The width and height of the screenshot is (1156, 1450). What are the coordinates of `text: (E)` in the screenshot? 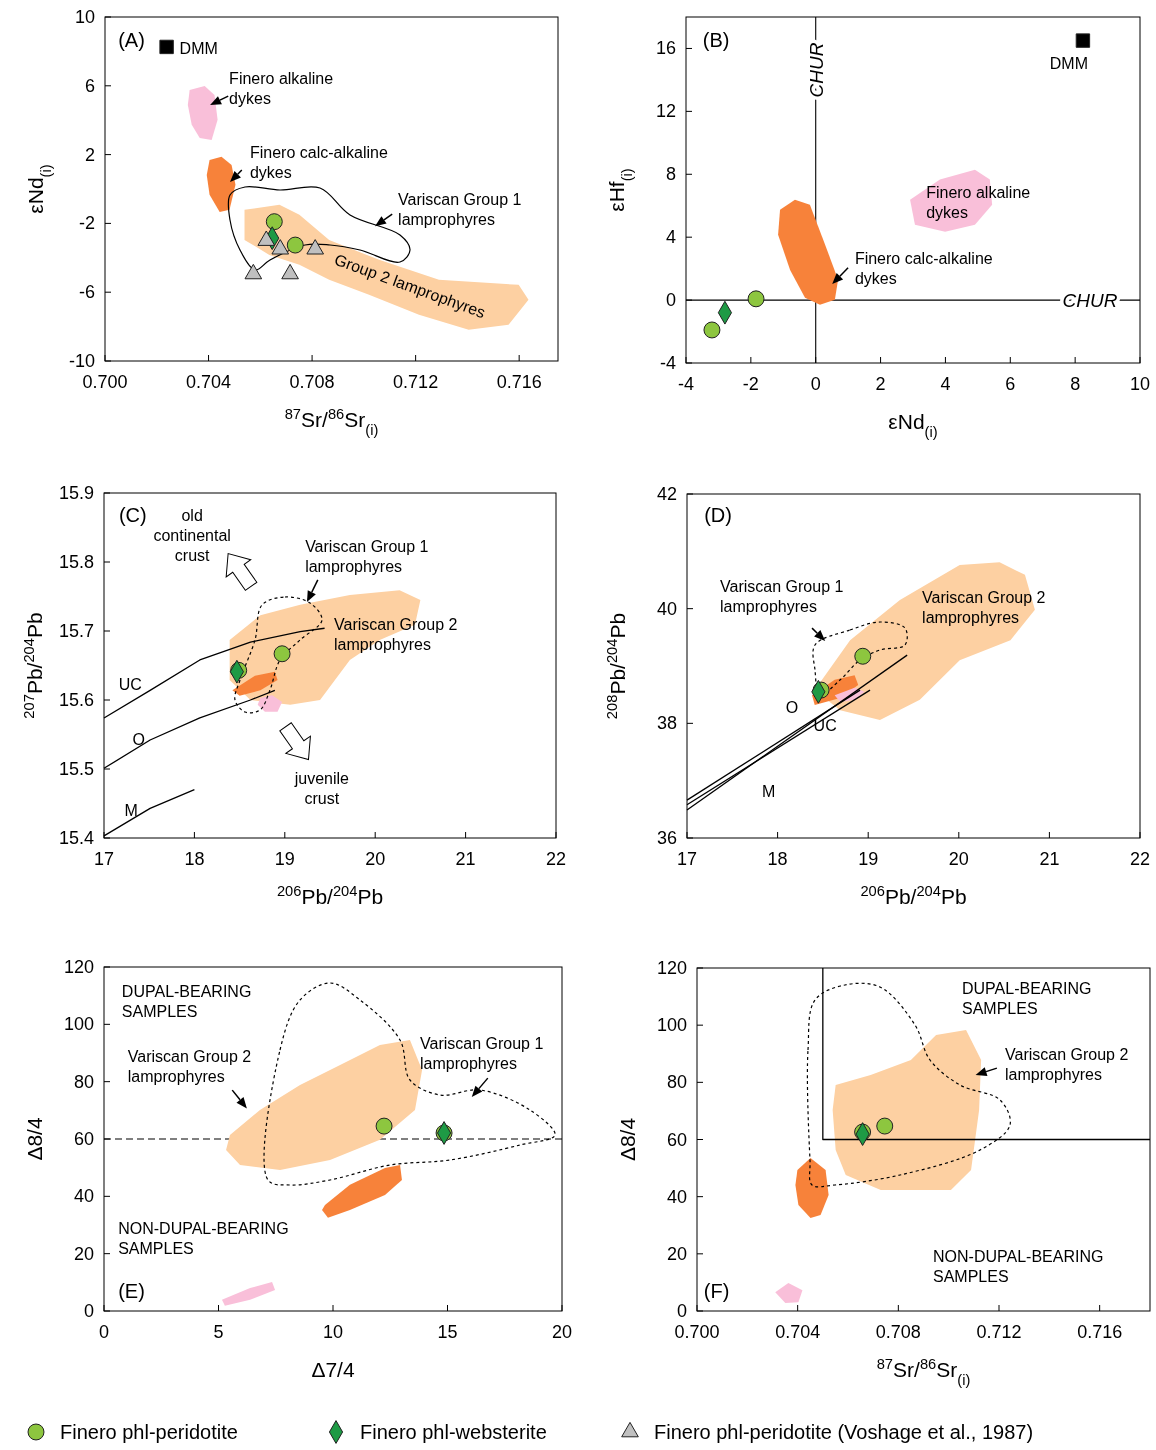 It's located at (131, 1290).